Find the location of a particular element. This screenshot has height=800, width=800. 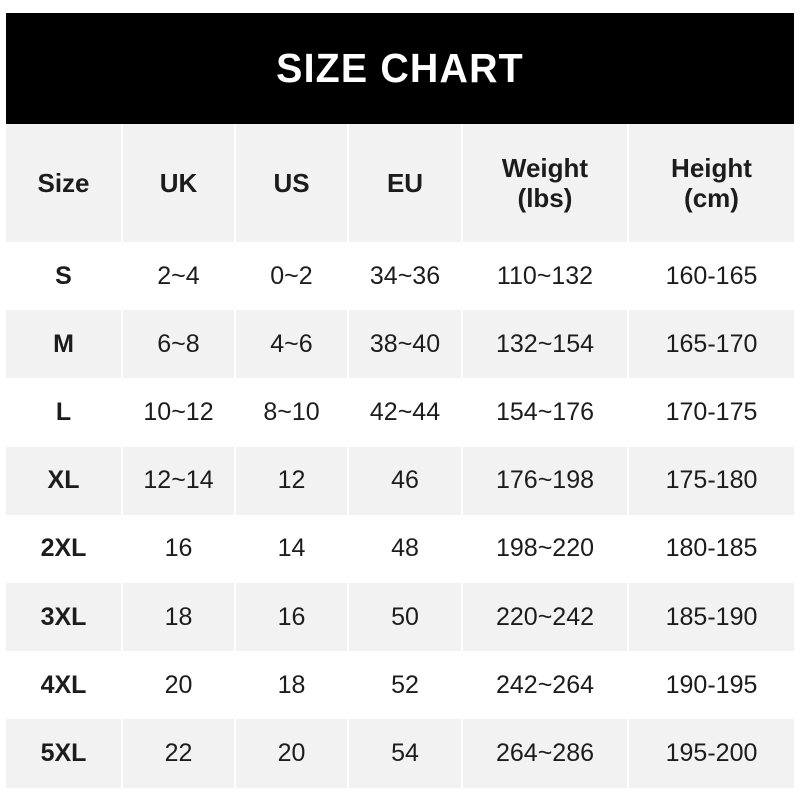

table-row: M 6~8 4~6 38~40 132~154 165-170 is located at coordinates (400, 344).